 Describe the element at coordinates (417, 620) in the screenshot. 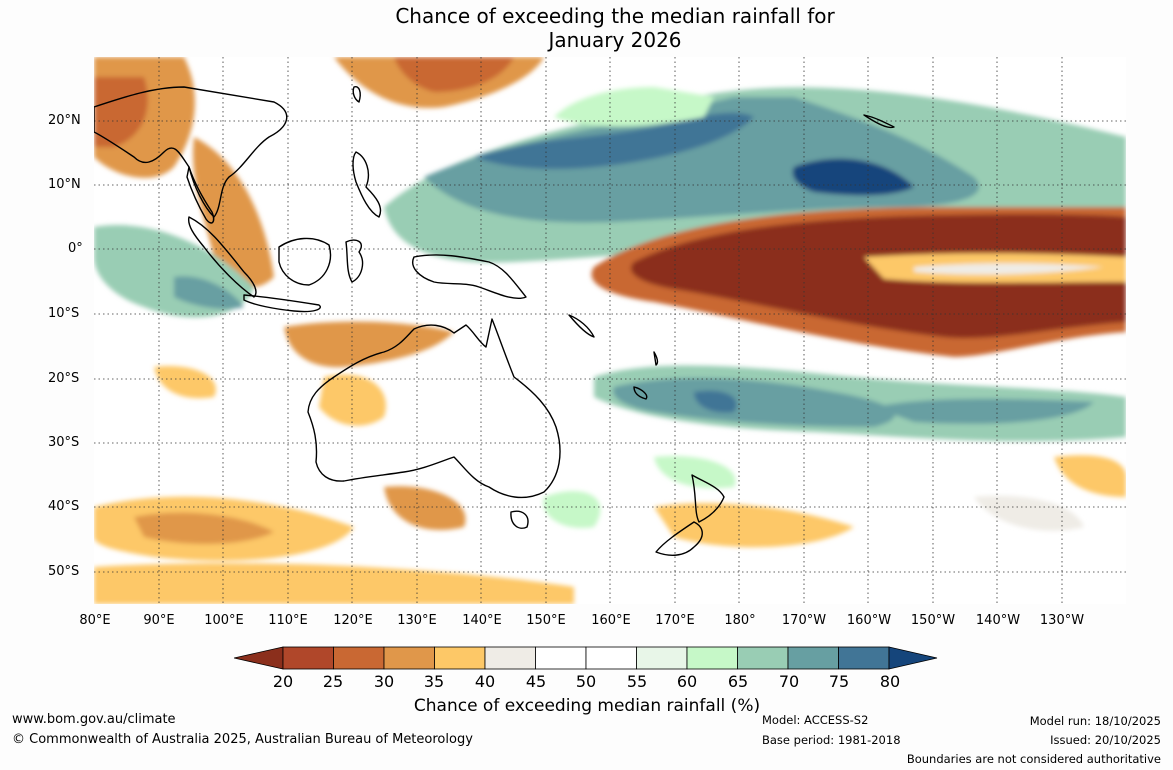

I see `lon-label-130e: 130°E` at that location.